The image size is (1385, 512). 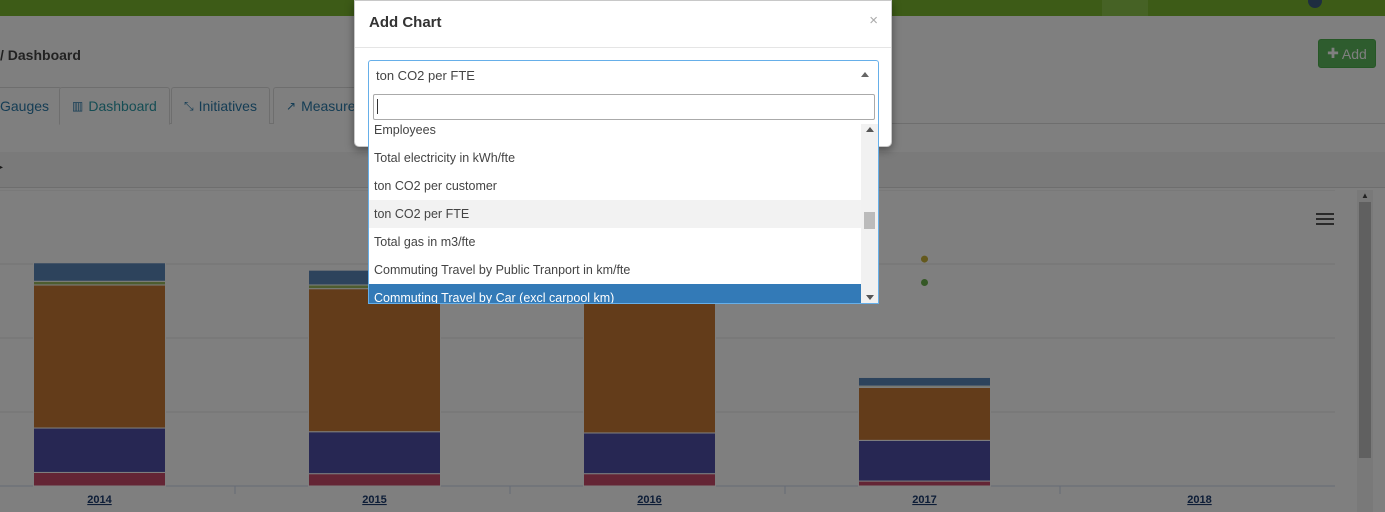 What do you see at coordinates (624, 107) in the screenshot?
I see `dropdown-search-input` at bounding box center [624, 107].